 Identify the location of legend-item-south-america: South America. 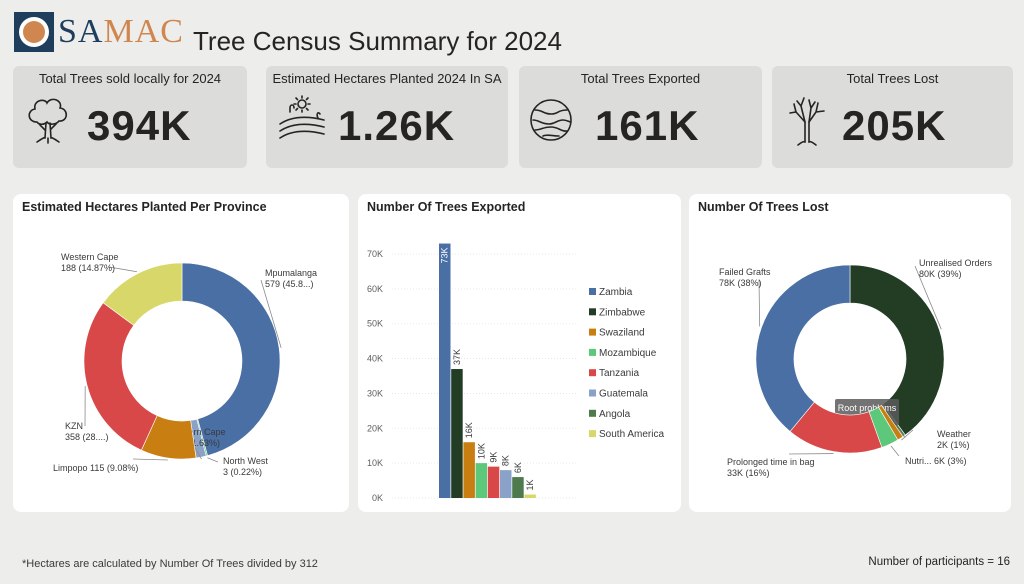
(626, 434).